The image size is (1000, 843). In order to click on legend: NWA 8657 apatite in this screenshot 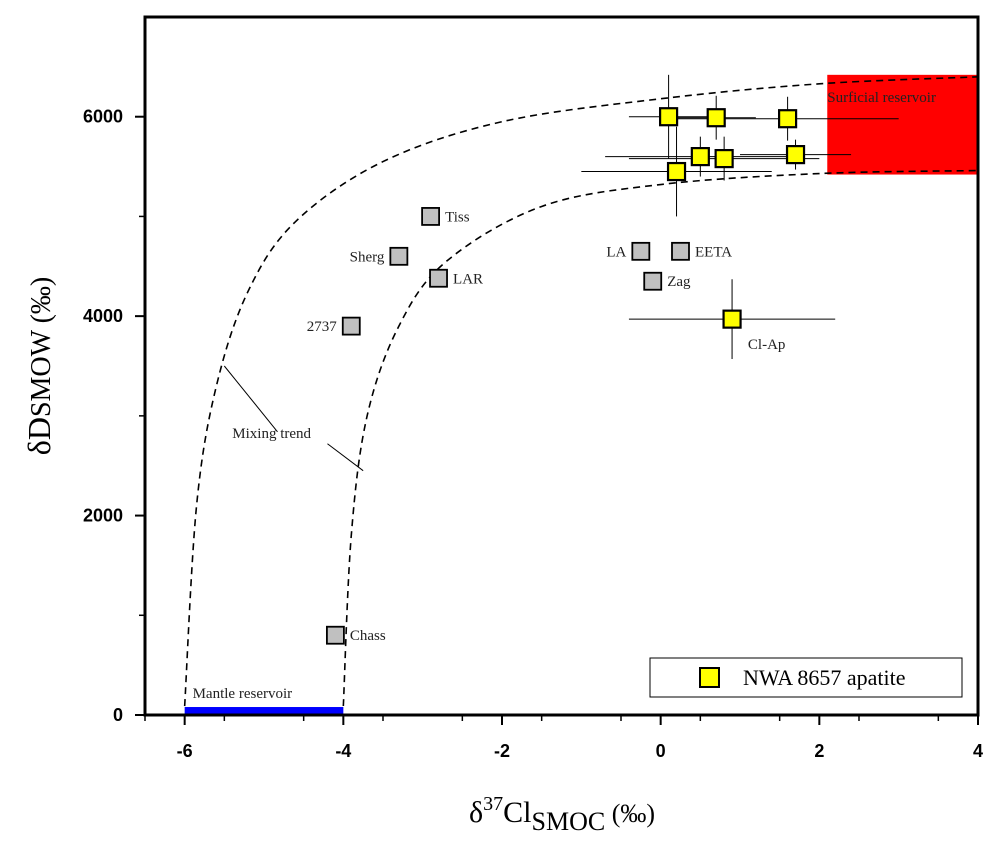, I will do `click(806, 677)`.